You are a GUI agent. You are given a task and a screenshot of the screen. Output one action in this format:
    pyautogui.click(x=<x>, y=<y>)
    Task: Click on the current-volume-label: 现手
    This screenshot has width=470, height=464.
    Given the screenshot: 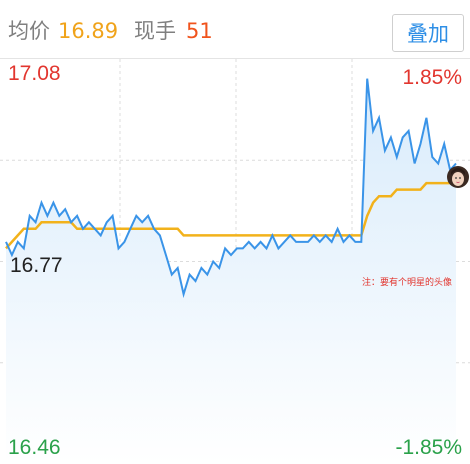 What is the action you would take?
    pyautogui.click(x=155, y=31)
    